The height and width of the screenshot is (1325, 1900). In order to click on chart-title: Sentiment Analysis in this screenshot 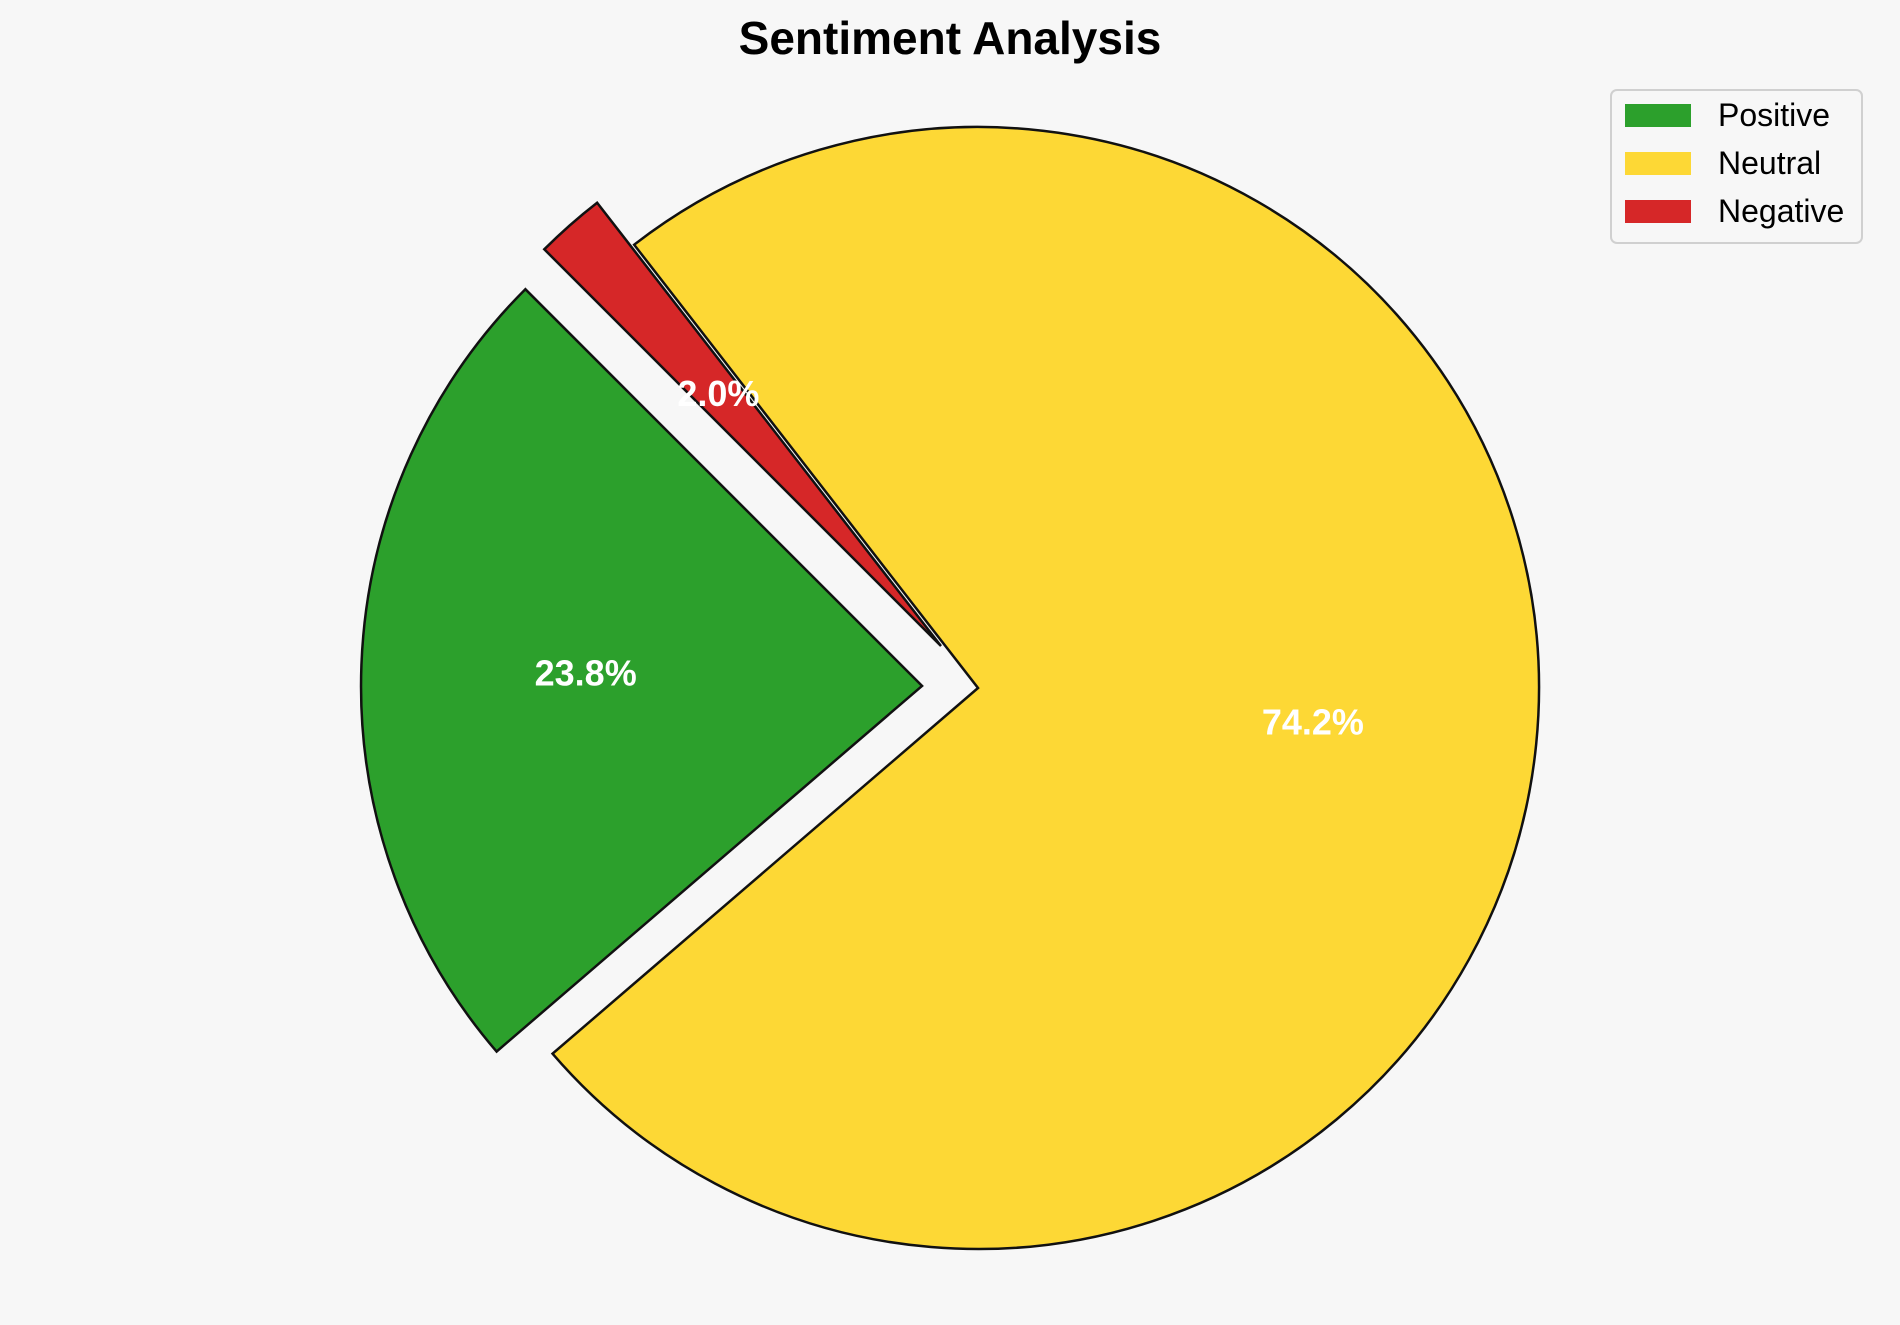, I will do `click(950, 38)`.